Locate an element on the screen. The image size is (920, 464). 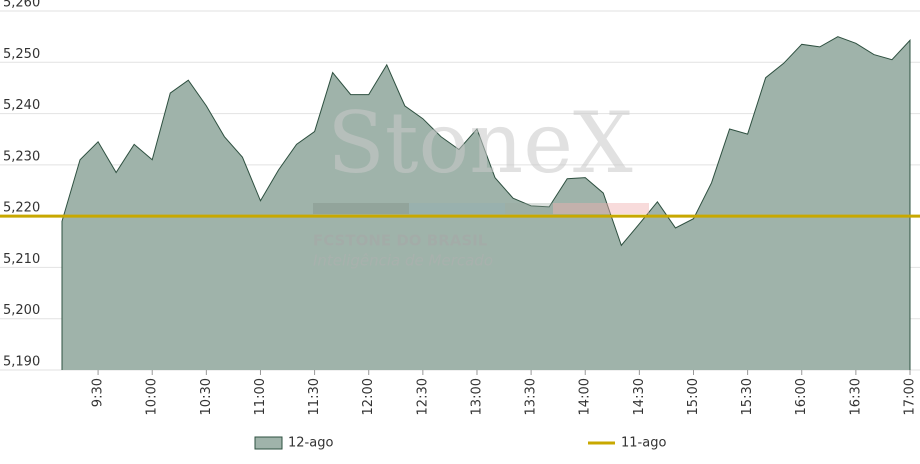
y-tick-label: 5,200 is located at coordinates (21, 310).